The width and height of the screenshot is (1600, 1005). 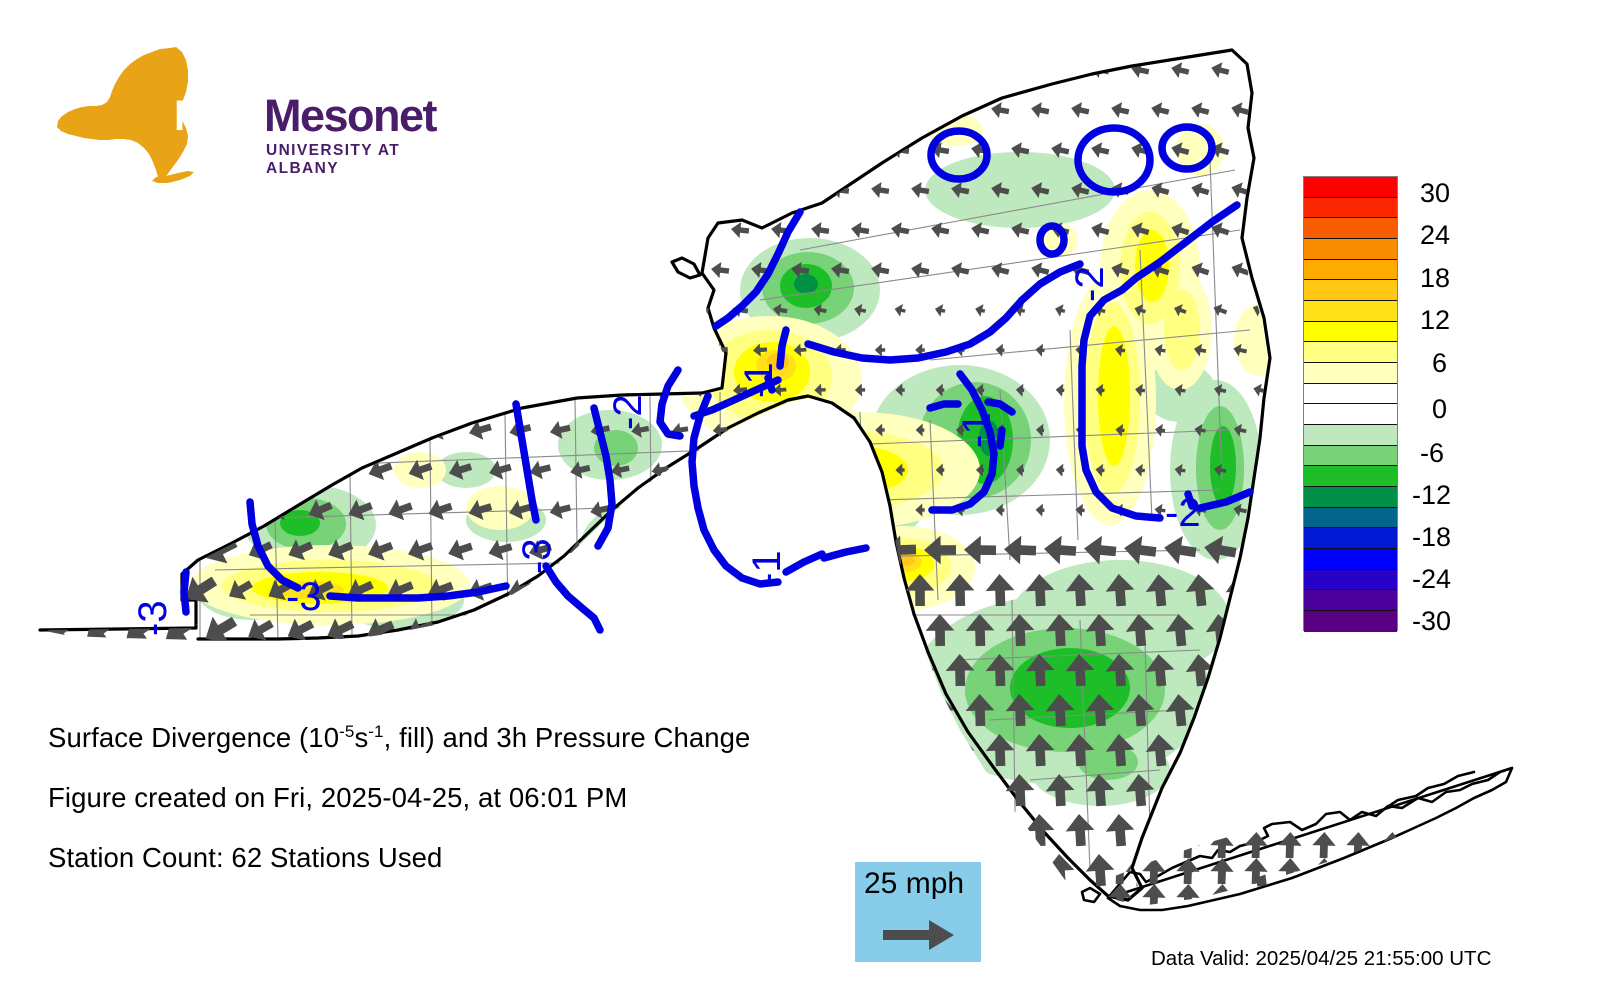 What do you see at coordinates (1090, 284) in the screenshot?
I see `contour-label: -2` at bounding box center [1090, 284].